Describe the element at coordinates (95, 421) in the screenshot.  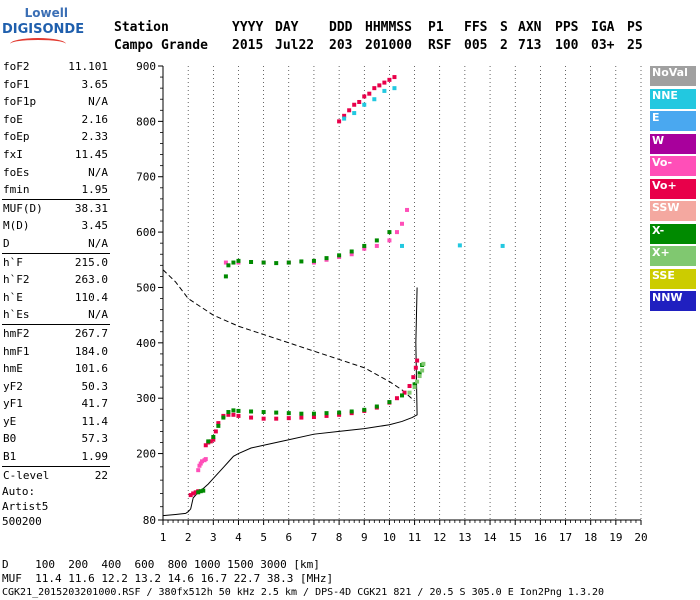
I see `param-value: 11.4` at that location.